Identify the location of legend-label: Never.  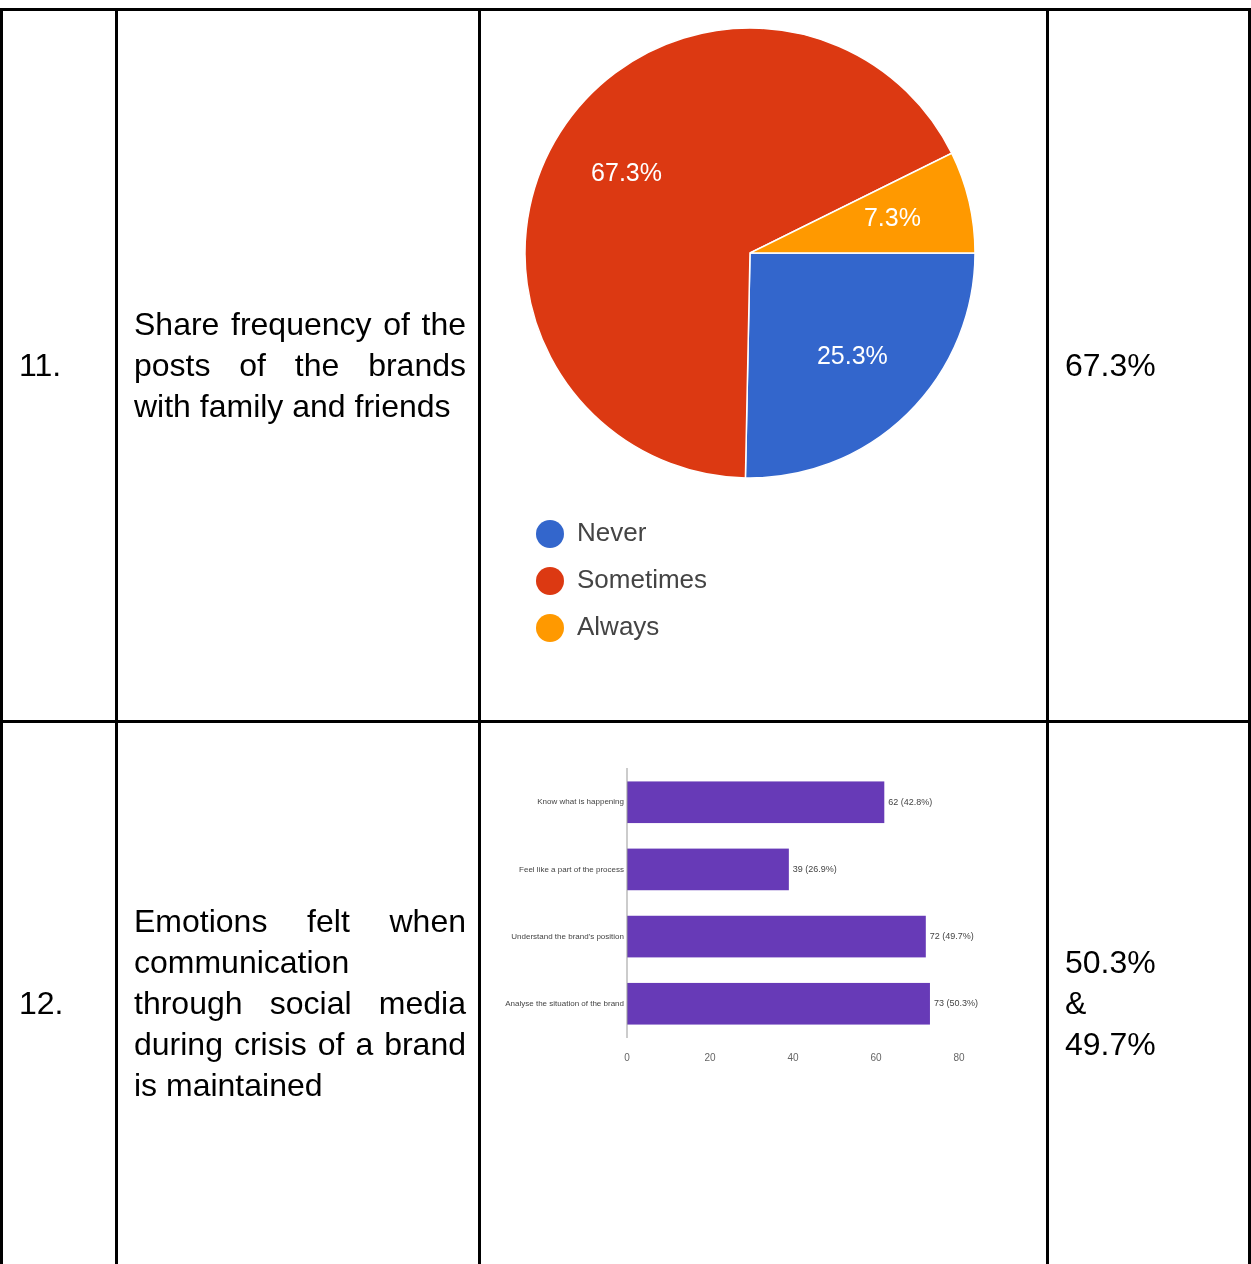
(612, 531).